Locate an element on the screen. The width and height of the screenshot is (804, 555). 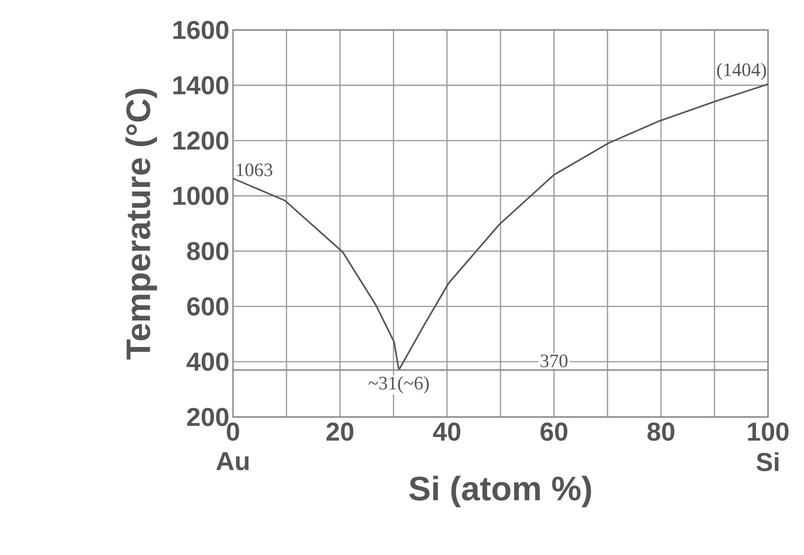
text: Si is located at coordinates (767, 462).